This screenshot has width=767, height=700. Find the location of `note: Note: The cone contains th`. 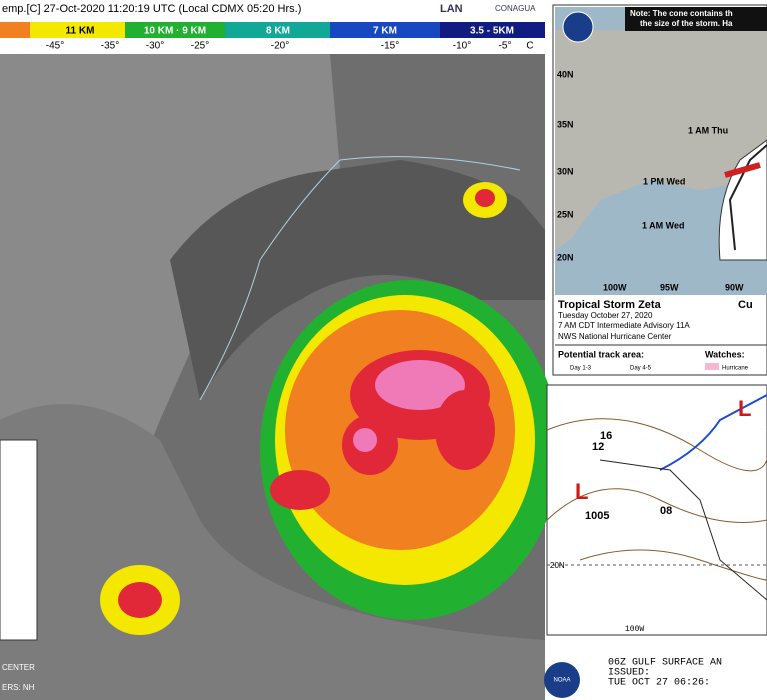

note: Note: The cone contains th is located at coordinates (681, 13).